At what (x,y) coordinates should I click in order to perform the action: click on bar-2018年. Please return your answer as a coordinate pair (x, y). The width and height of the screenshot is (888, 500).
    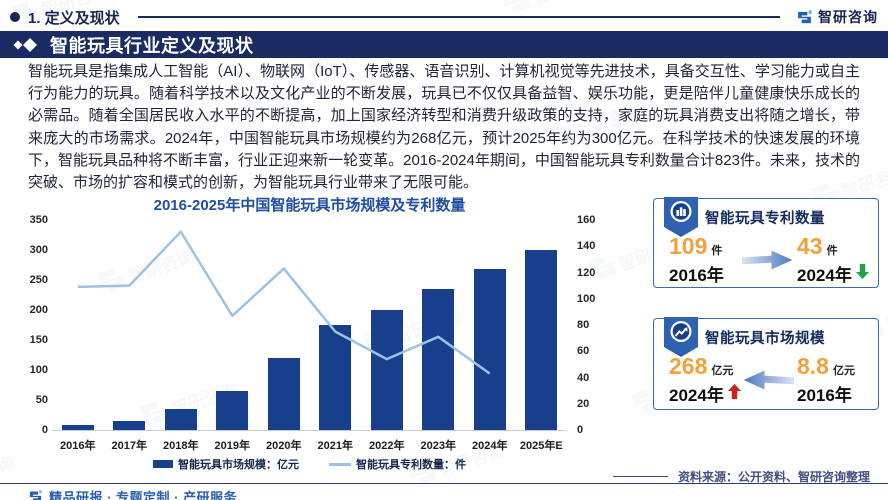
    Looking at the image, I should click on (180, 419).